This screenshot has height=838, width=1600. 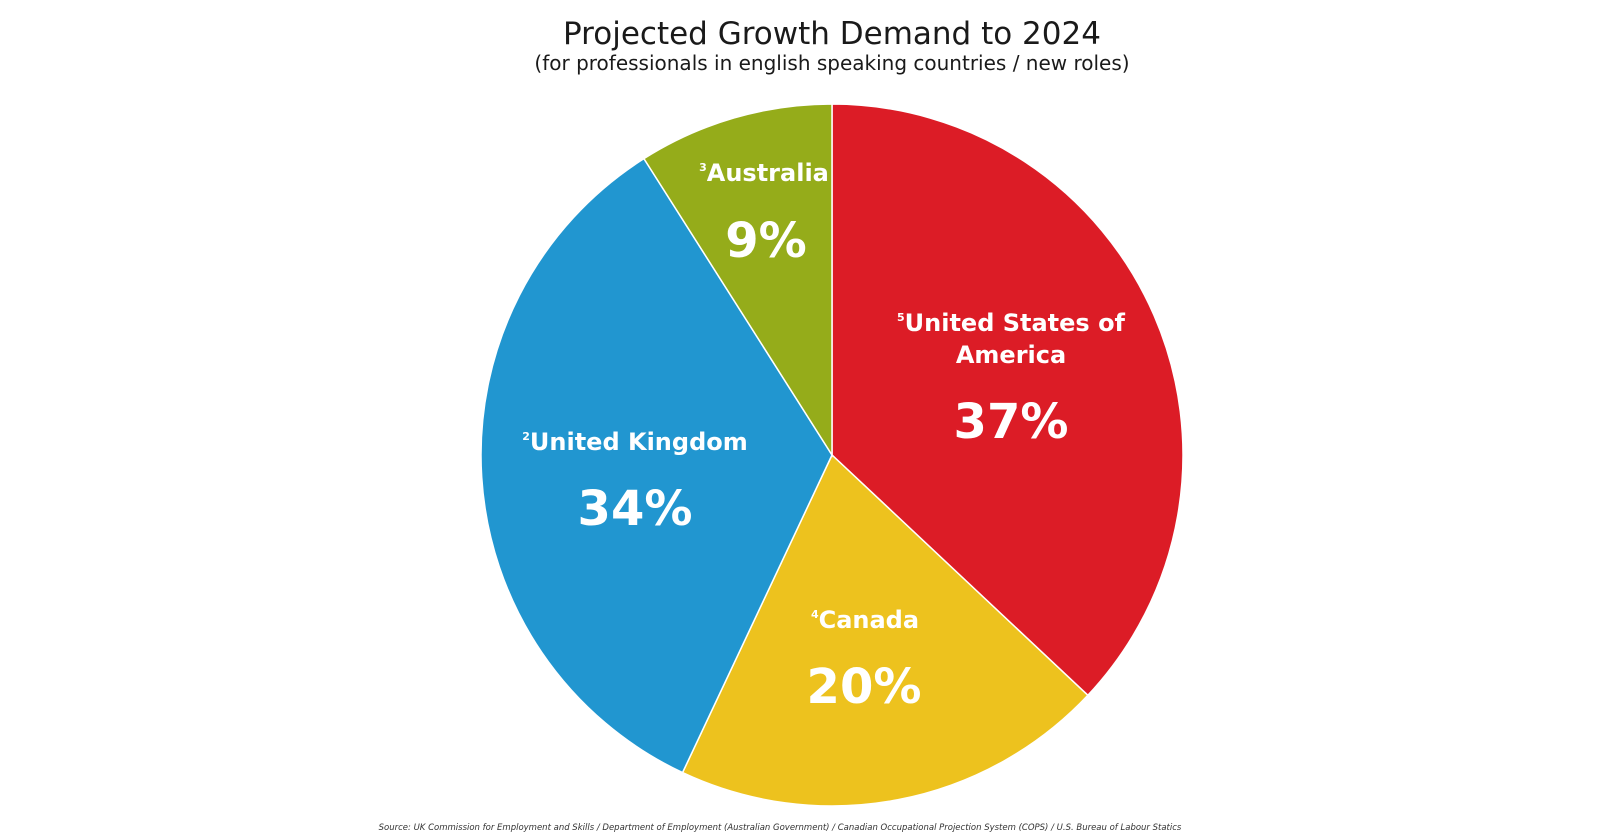 I want to click on slice-label-australia: 3Australia, so click(x=764, y=173).